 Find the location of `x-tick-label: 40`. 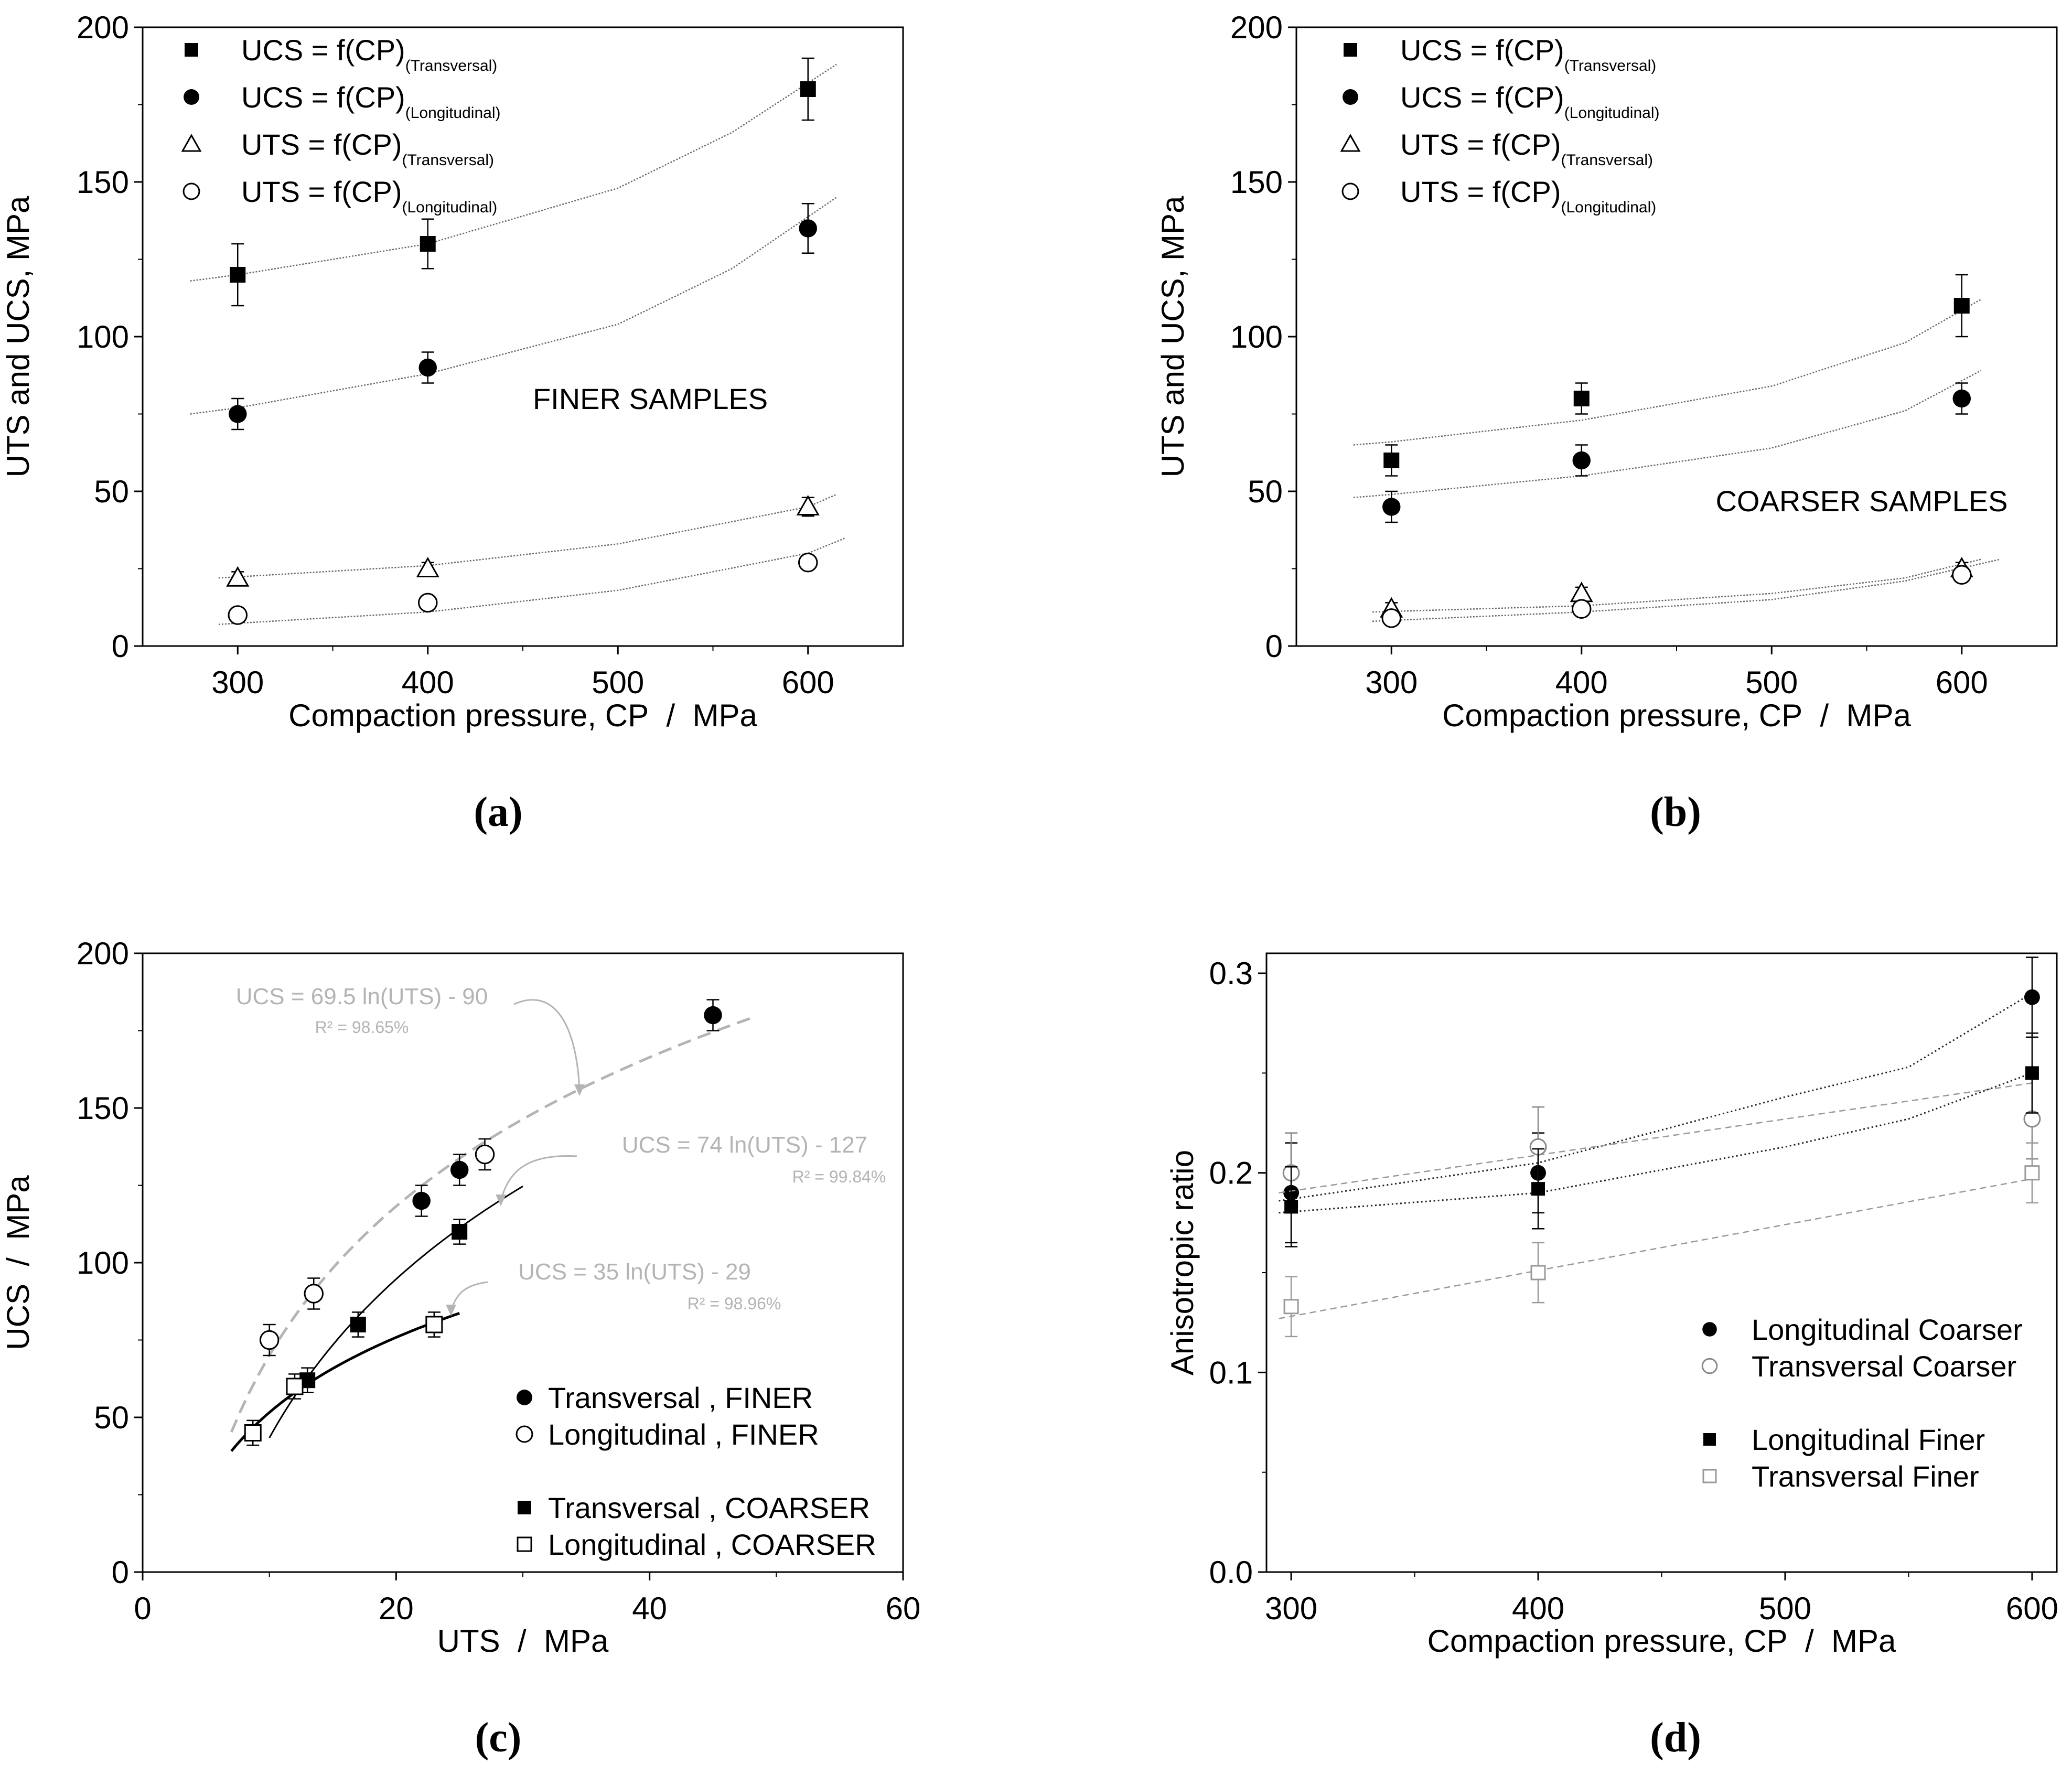

x-tick-label: 40 is located at coordinates (649, 1609).